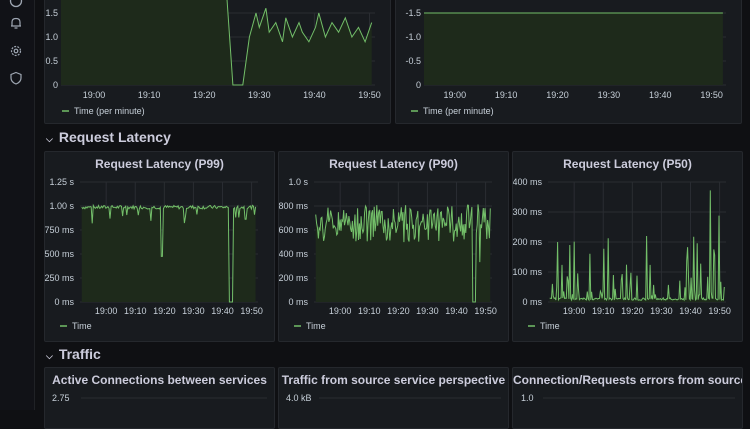  What do you see at coordinates (393, 164) in the screenshot?
I see `panel-title: Request Latency (P90)` at bounding box center [393, 164].